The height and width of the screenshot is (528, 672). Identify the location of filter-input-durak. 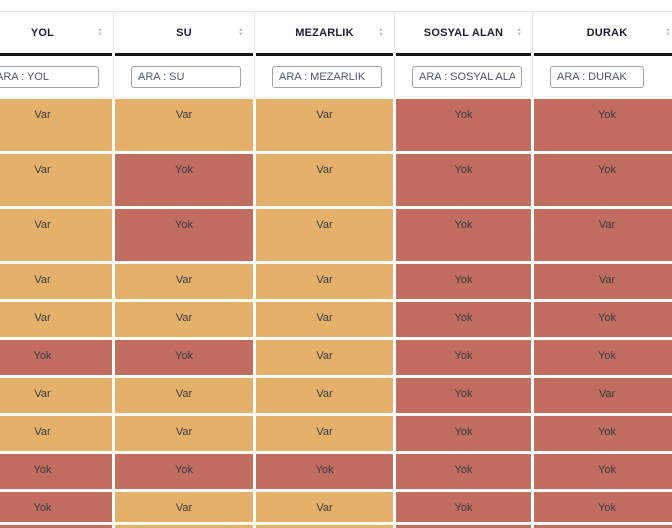
(597, 76).